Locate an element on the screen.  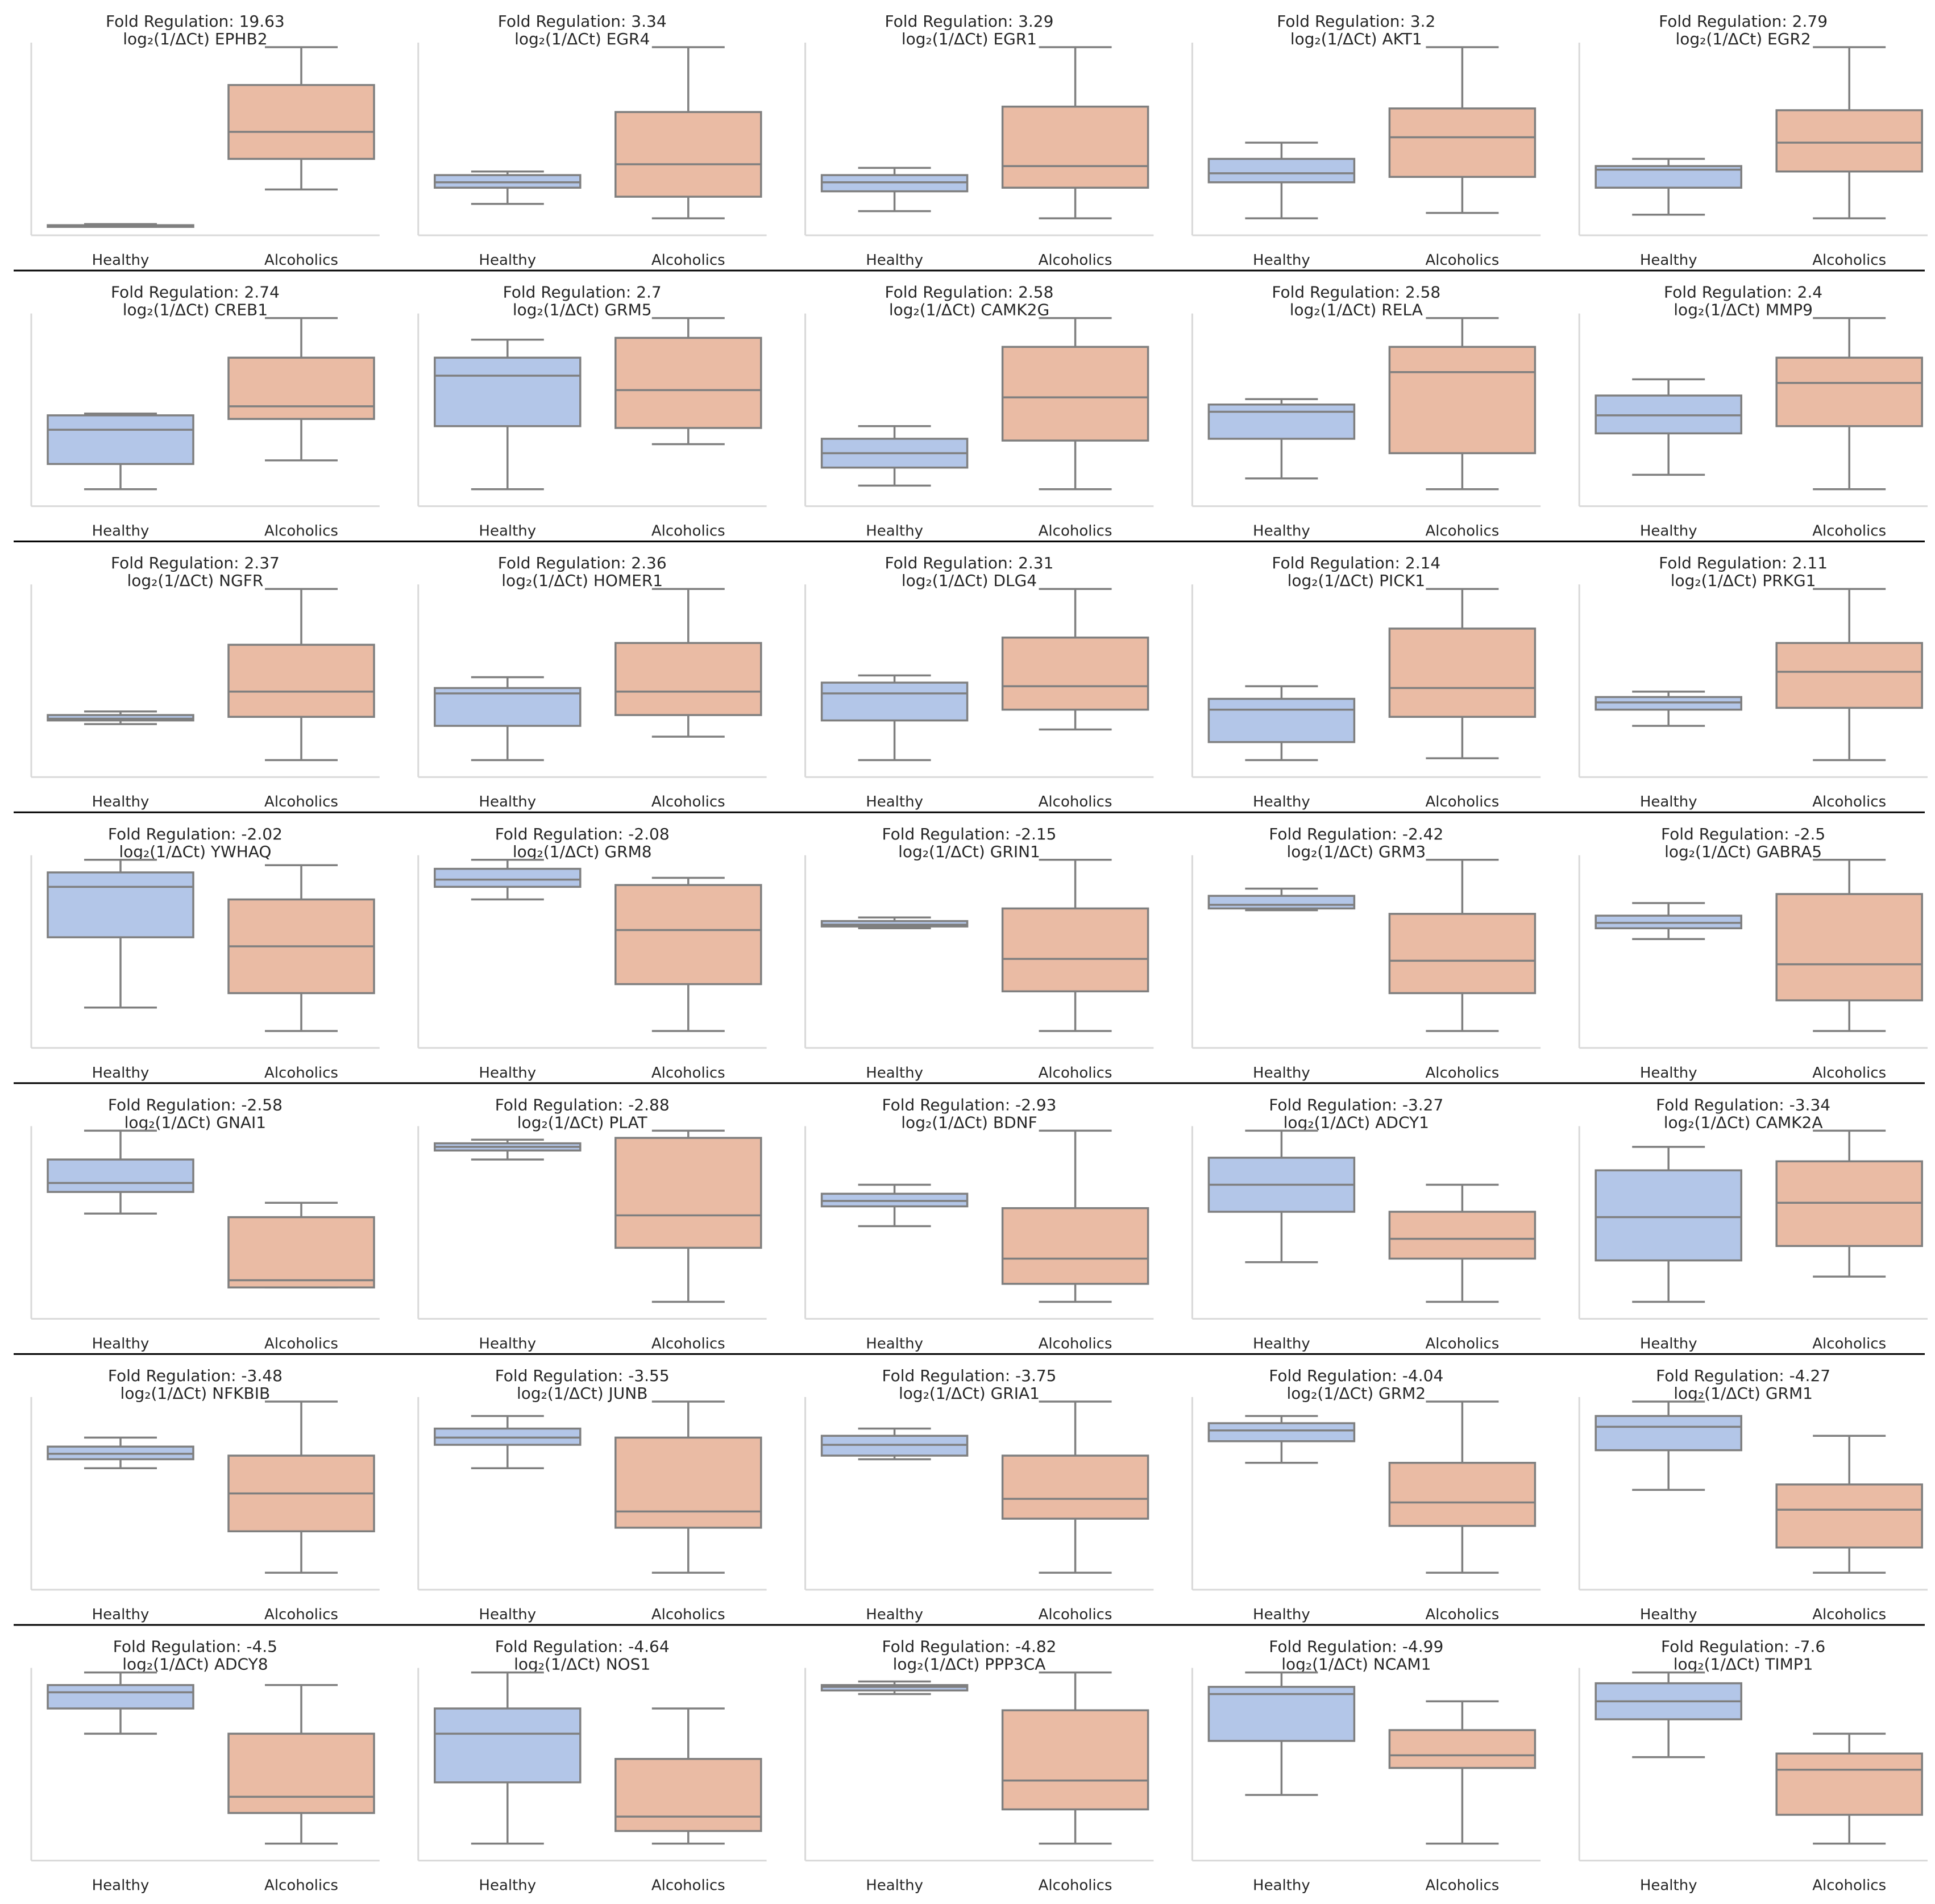
panel-ylabel: log₂(1/ΔCt) GRIN1 is located at coordinates (969, 852).